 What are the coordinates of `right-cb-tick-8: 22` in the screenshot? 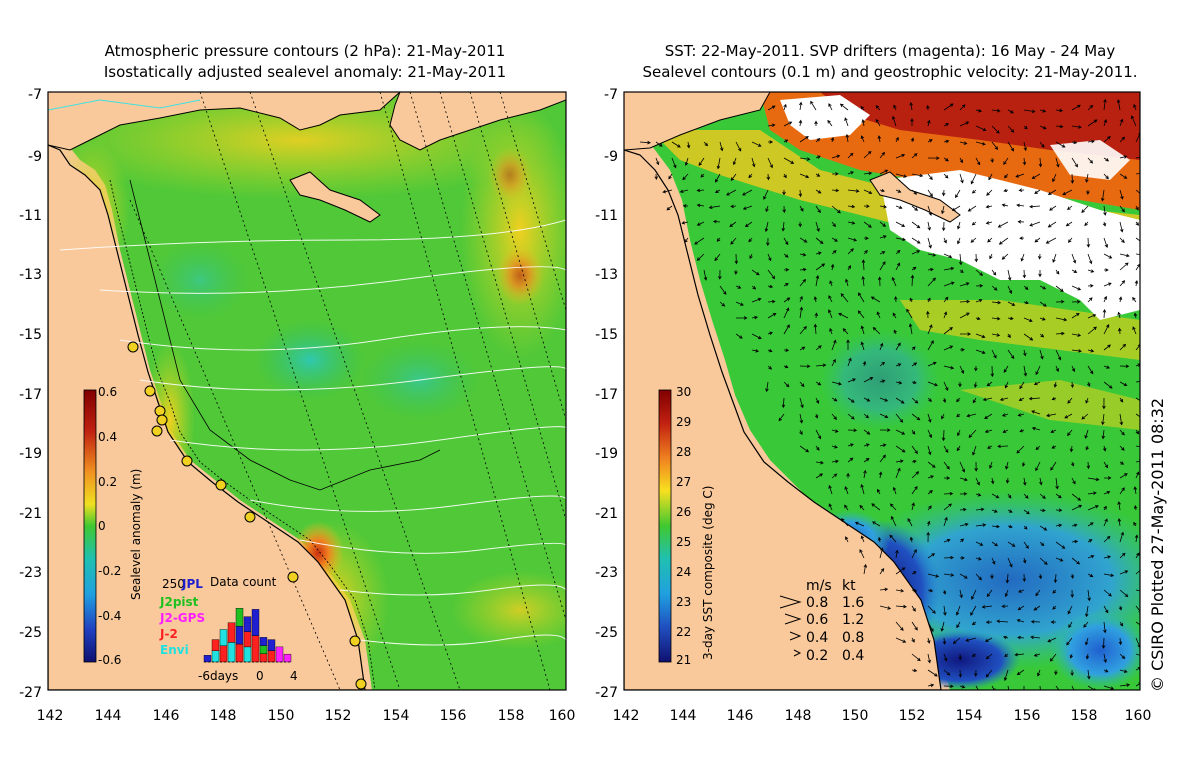 It's located at (683, 632).